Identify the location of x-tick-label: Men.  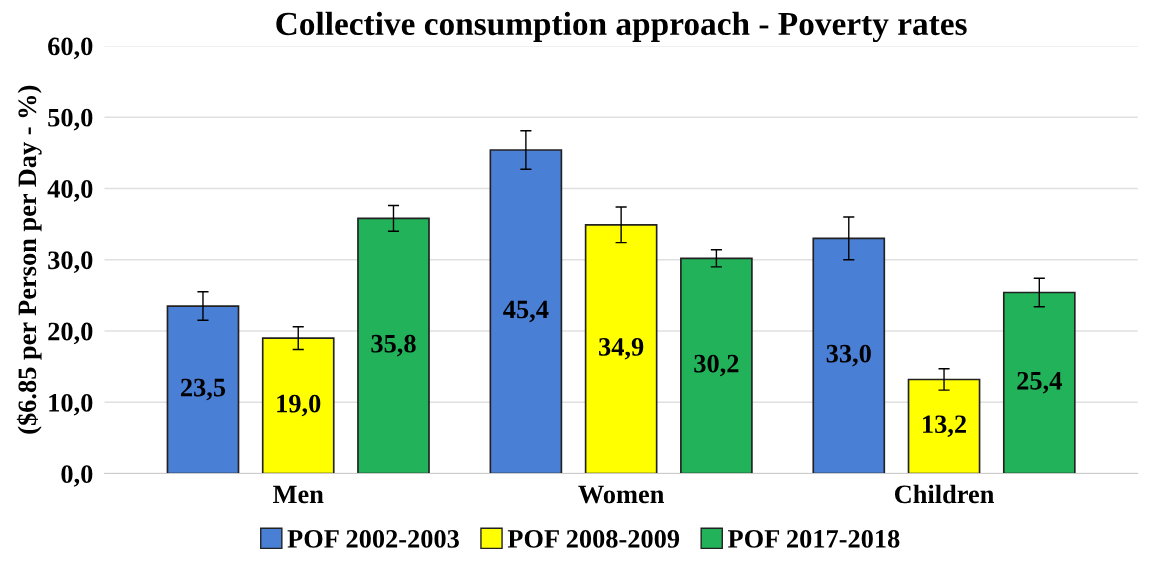
(298, 494).